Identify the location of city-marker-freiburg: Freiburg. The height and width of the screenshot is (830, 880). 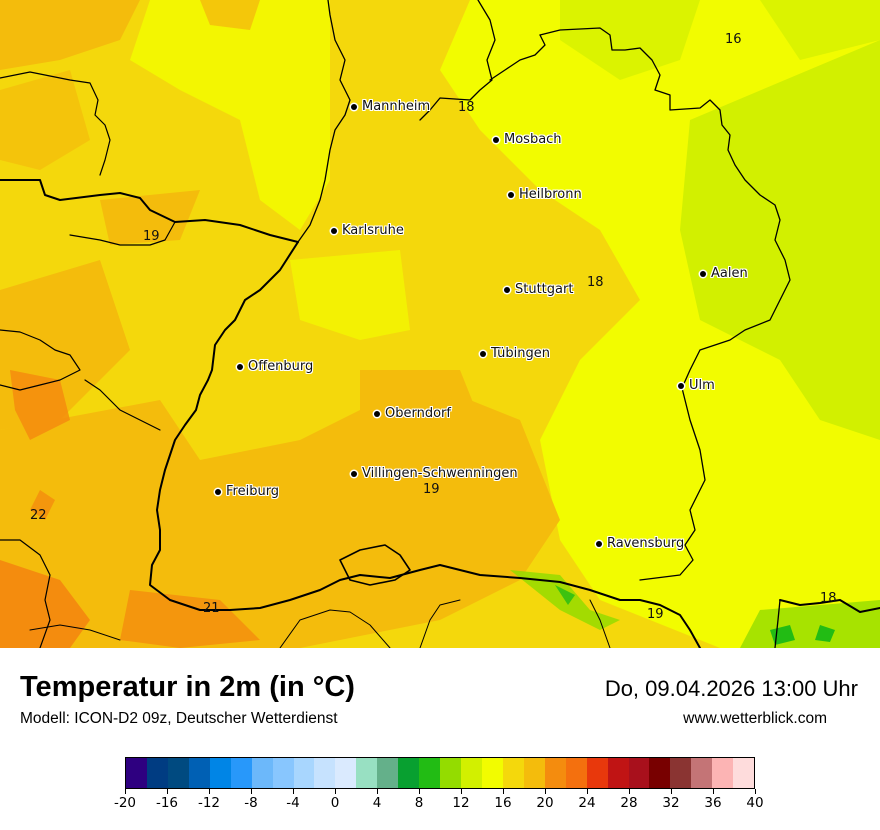
(247, 491).